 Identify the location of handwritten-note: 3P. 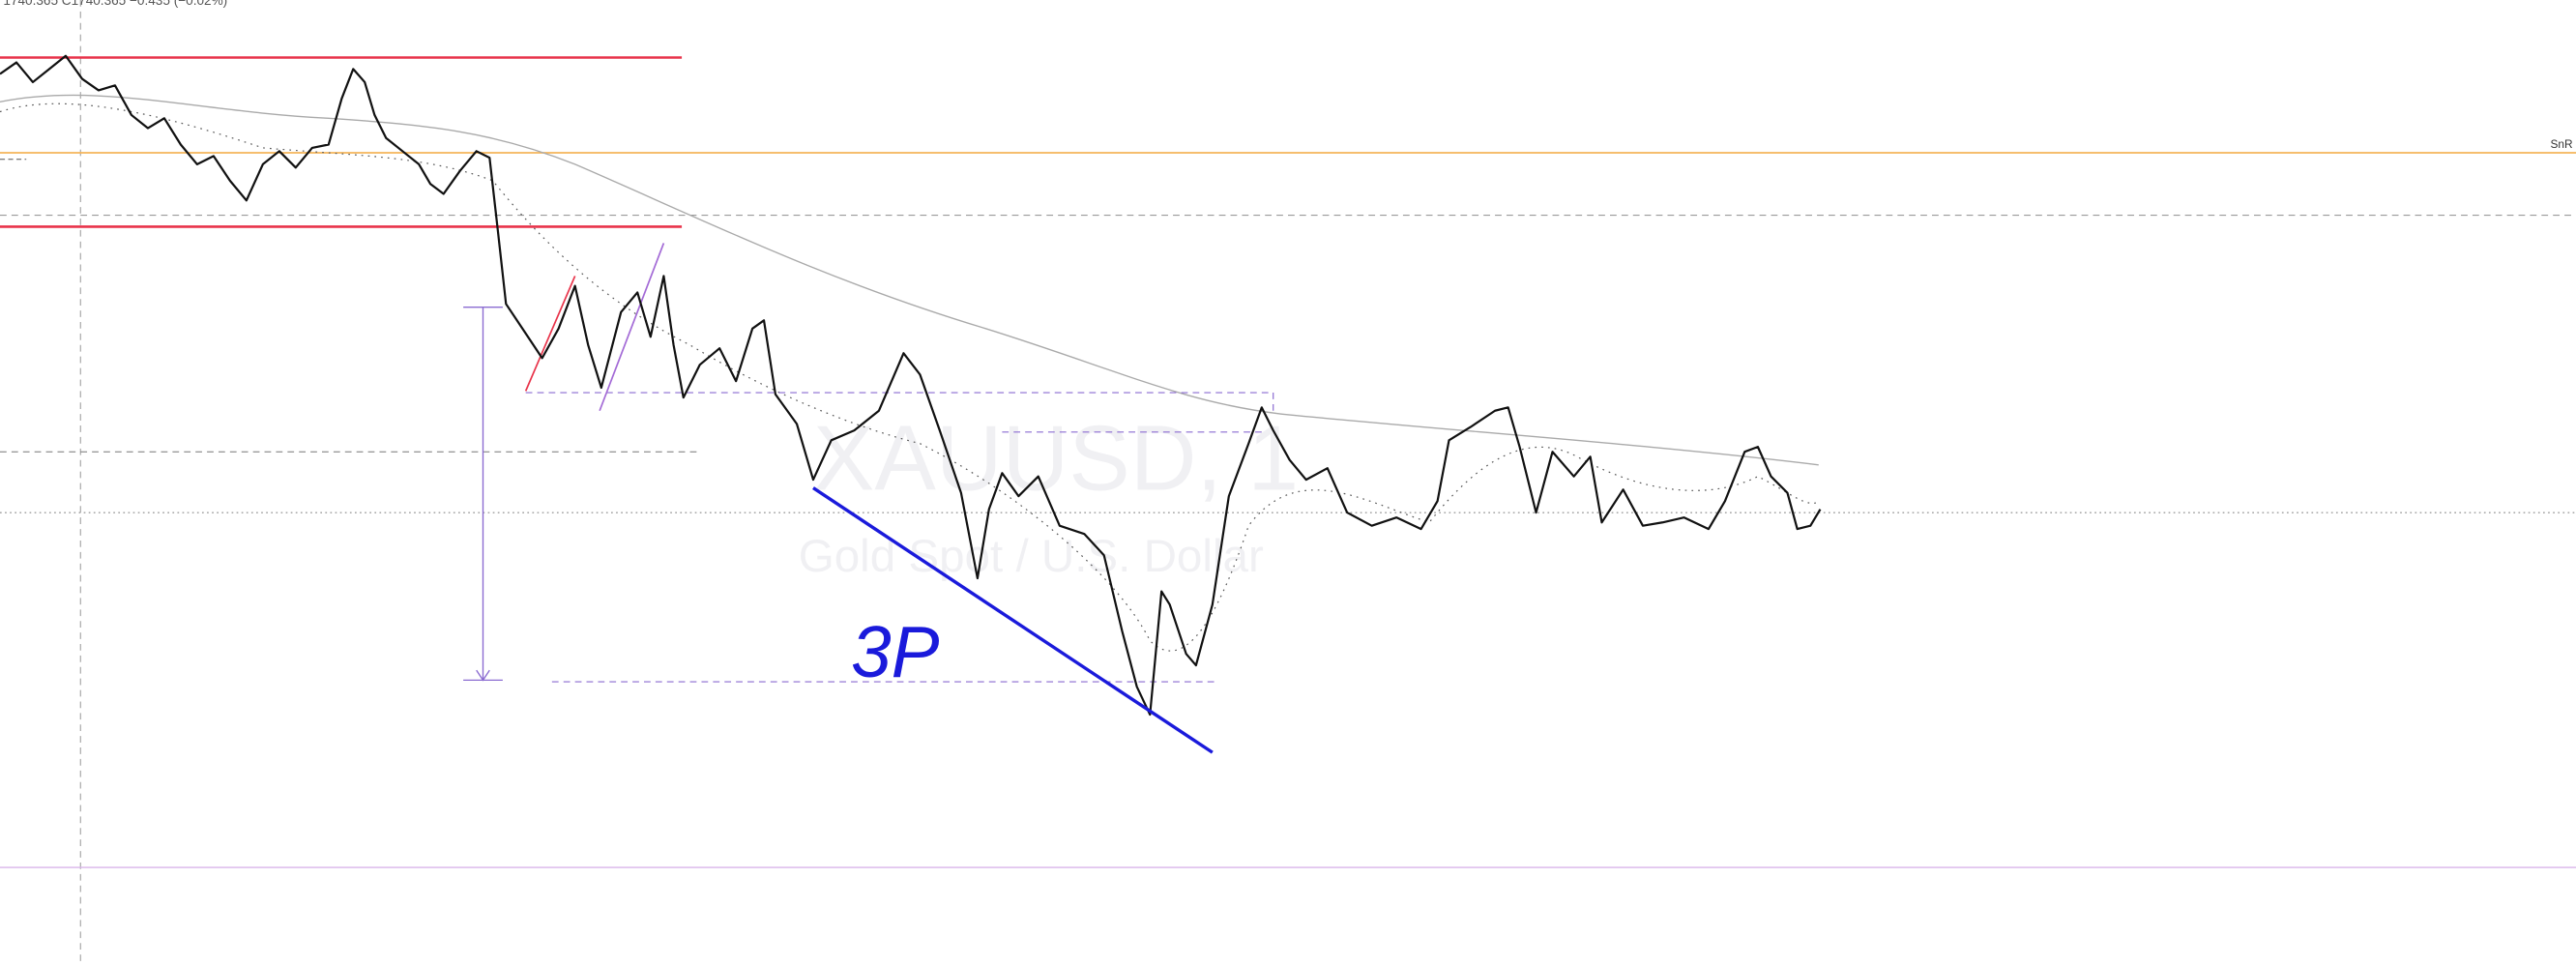
(895, 651).